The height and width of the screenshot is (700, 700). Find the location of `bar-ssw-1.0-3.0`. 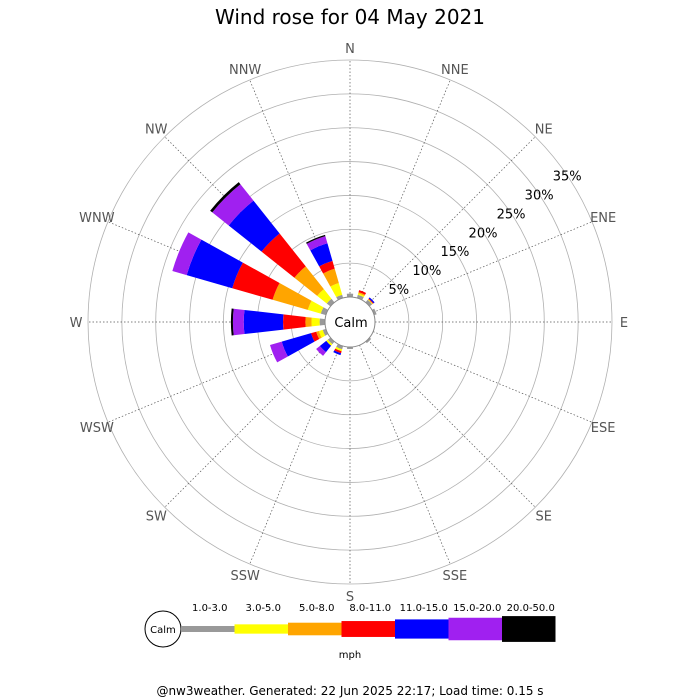

bar-ssw-1.0-3.0 is located at coordinates (340, 346).